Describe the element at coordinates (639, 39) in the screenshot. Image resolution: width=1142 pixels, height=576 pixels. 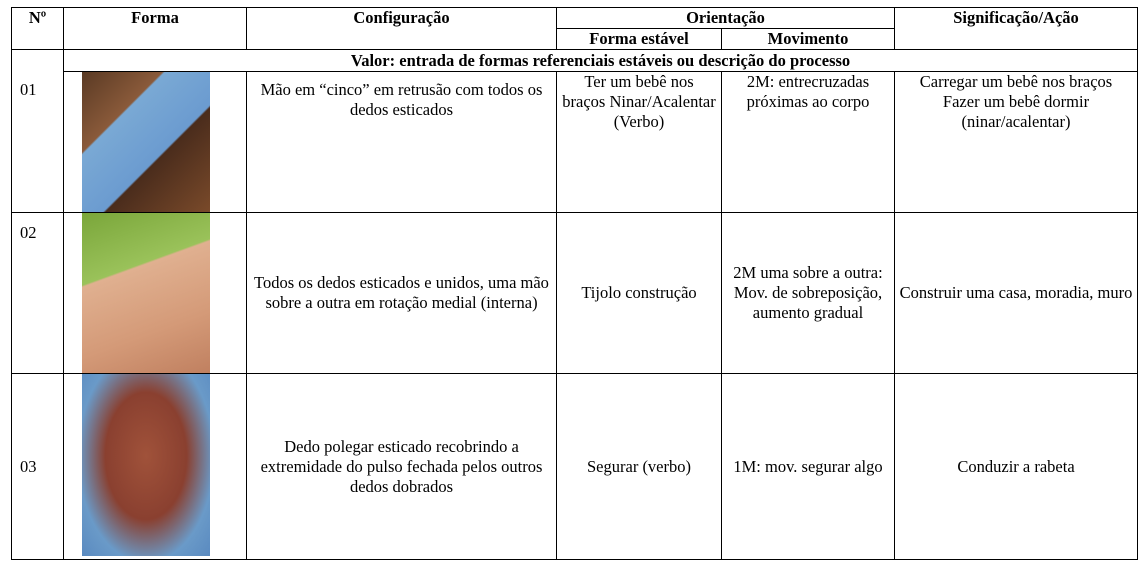
I see `header-cell: Forma estável` at that location.